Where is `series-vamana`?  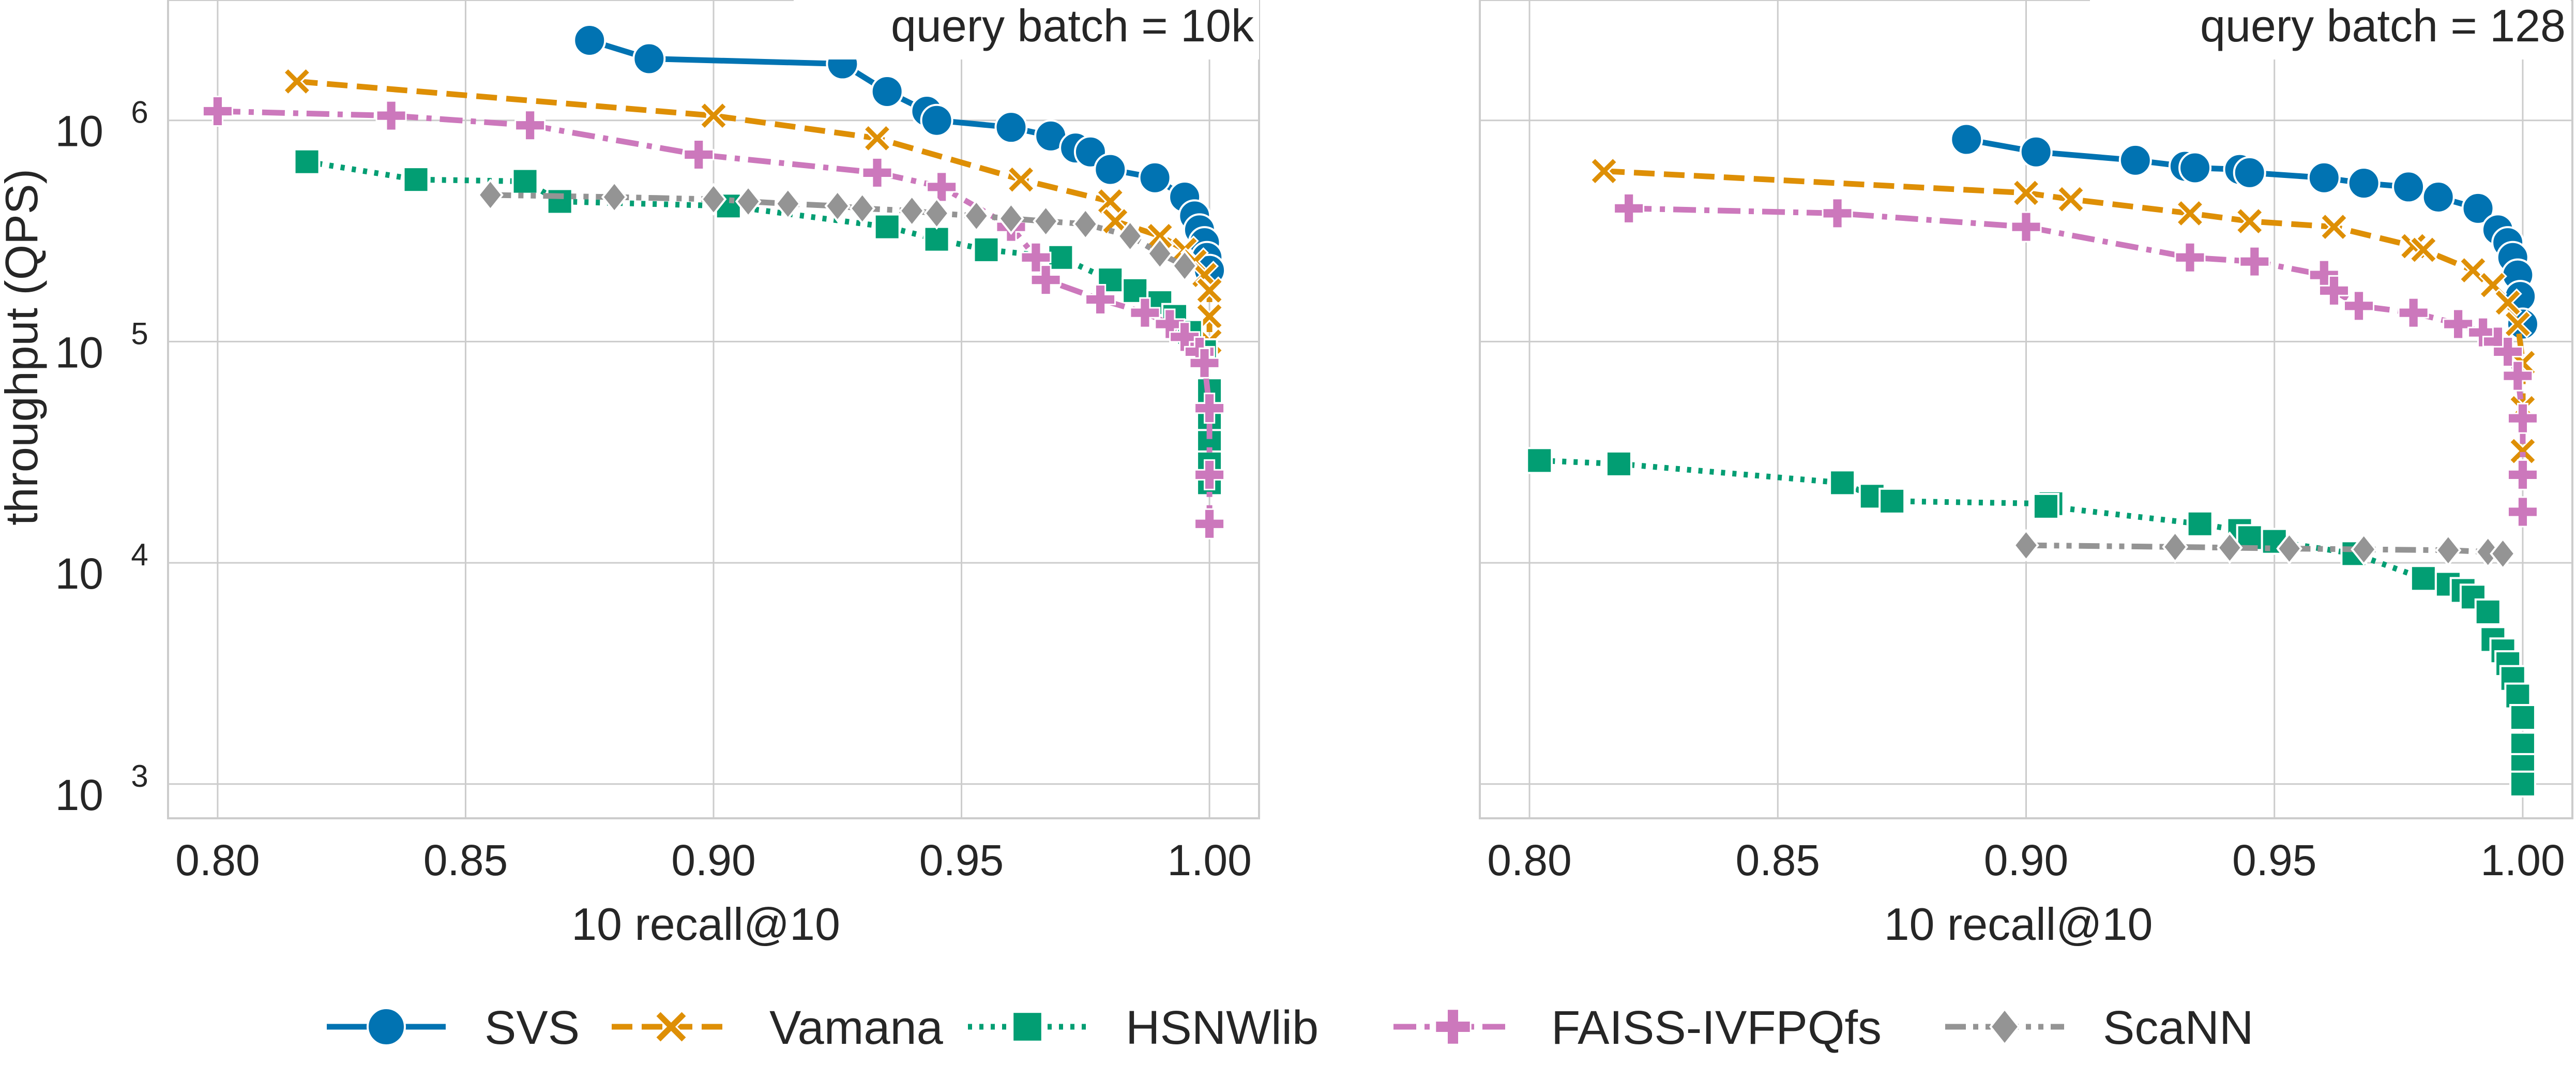 series-vamana is located at coordinates (2063, 312).